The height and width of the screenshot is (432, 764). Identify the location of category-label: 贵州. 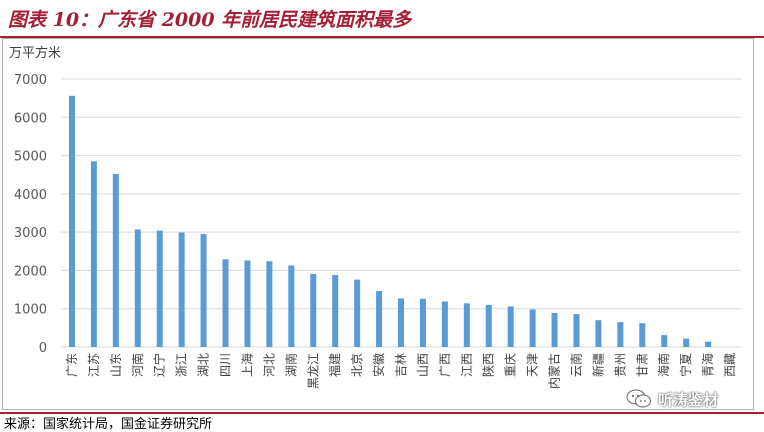
(620, 365).